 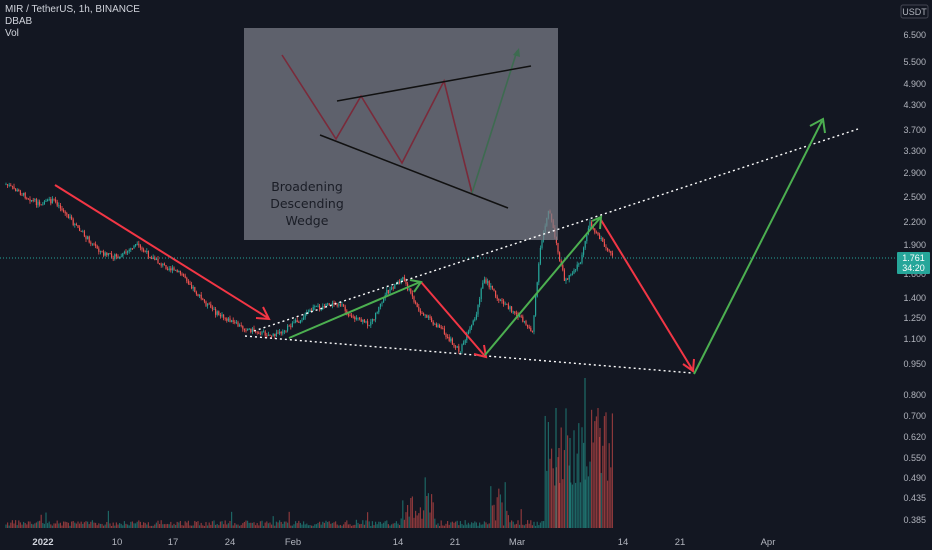 What do you see at coordinates (914, 84) in the screenshot?
I see `price-tick-label: 4.900` at bounding box center [914, 84].